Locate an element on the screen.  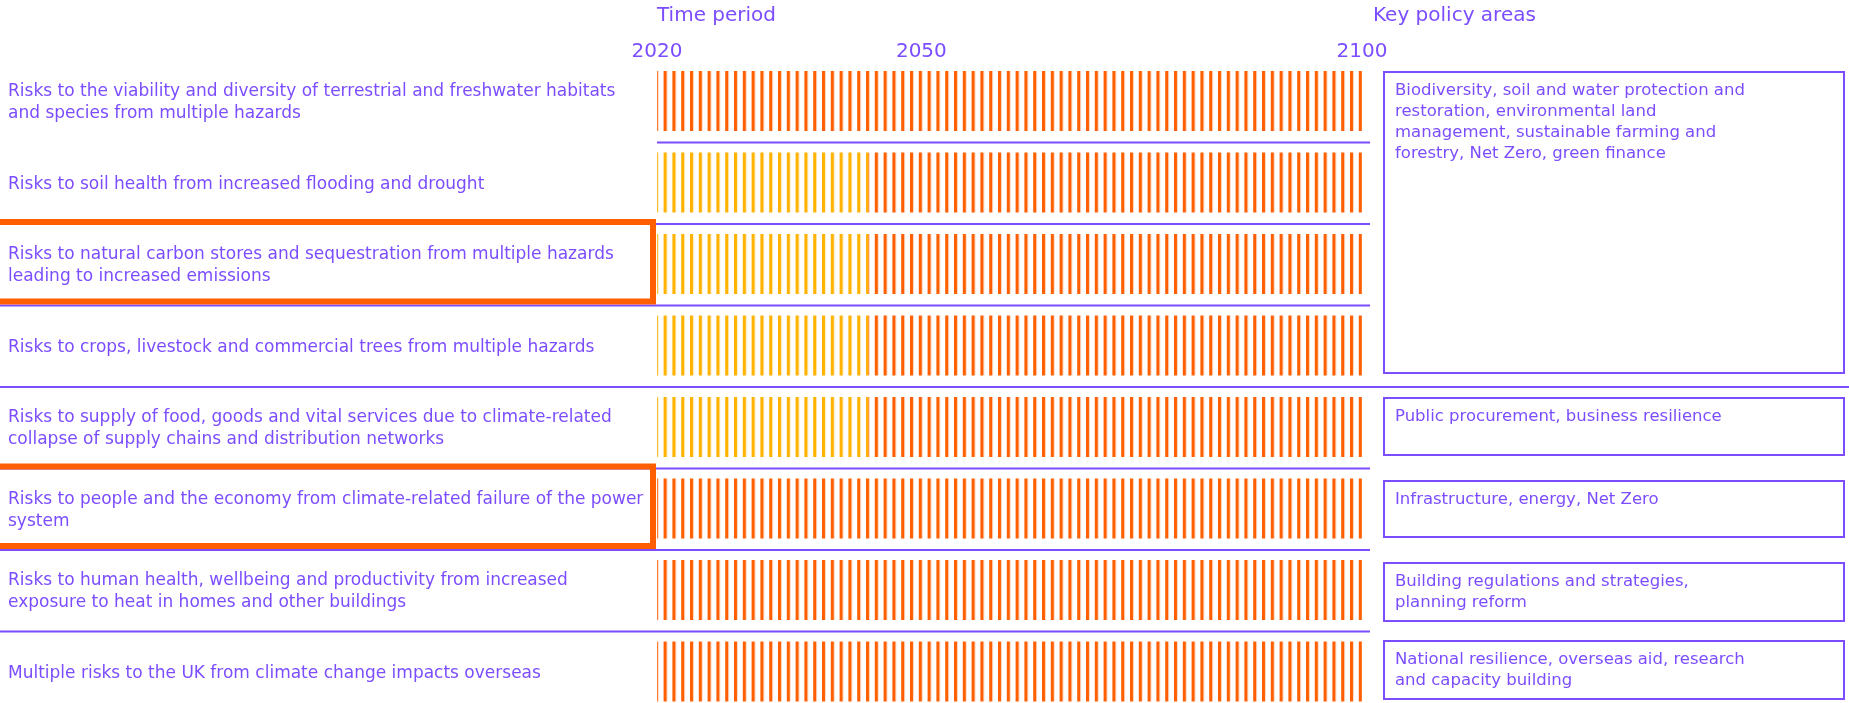
y-tick-label: Multiple risks to the UK from climate change impacts overseas is located at coordinates (275, 671).